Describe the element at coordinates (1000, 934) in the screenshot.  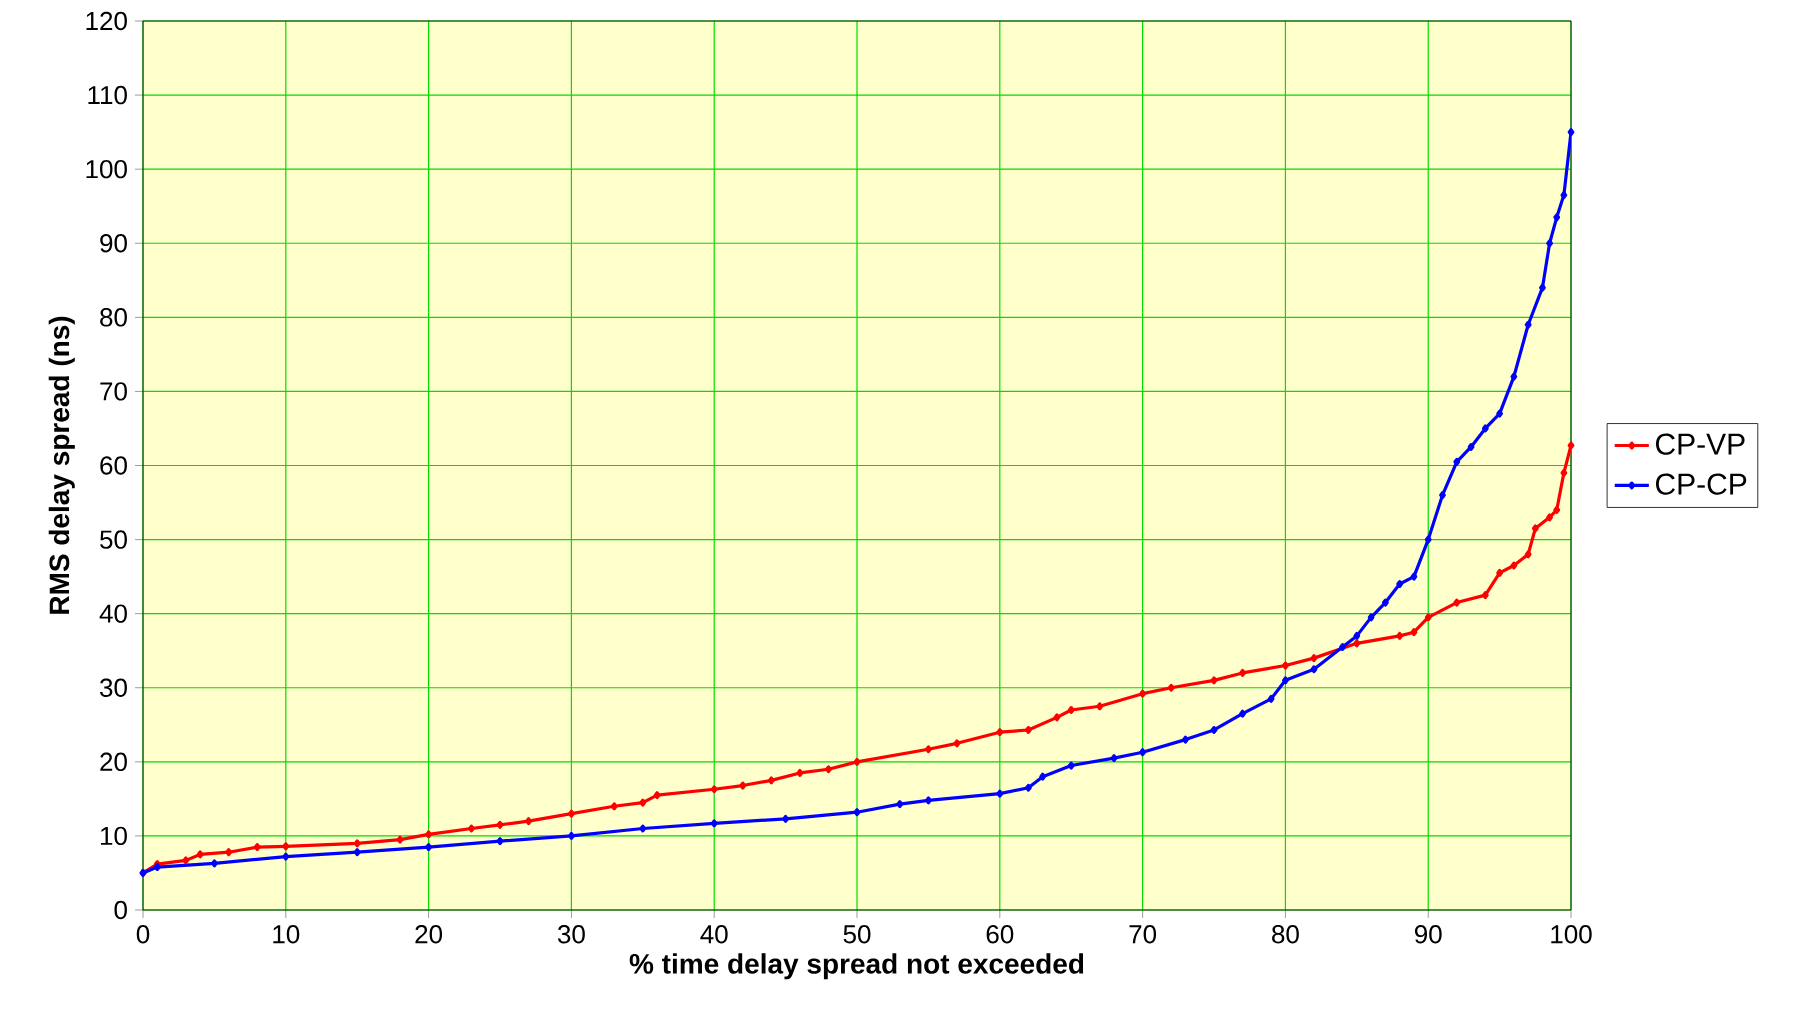
I see `x-tick-label: 60` at that location.